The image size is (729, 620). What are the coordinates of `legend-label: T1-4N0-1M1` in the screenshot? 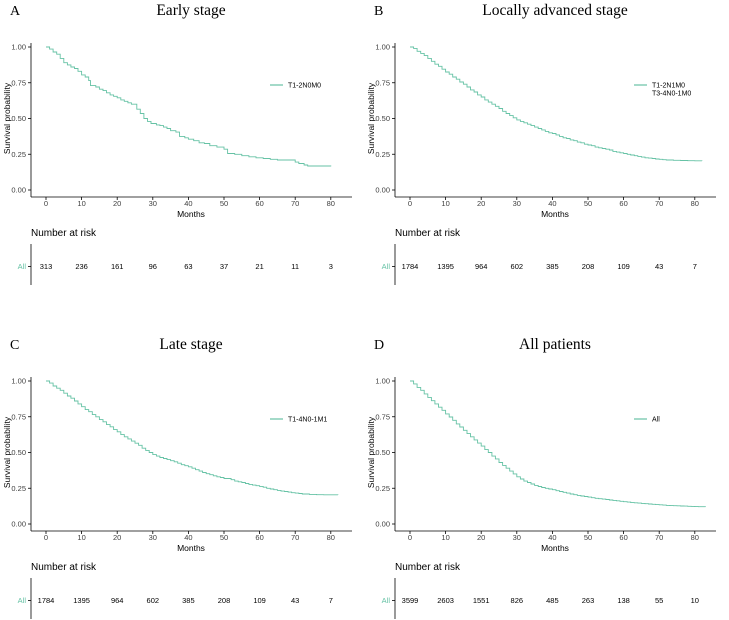 It's located at (307, 420).